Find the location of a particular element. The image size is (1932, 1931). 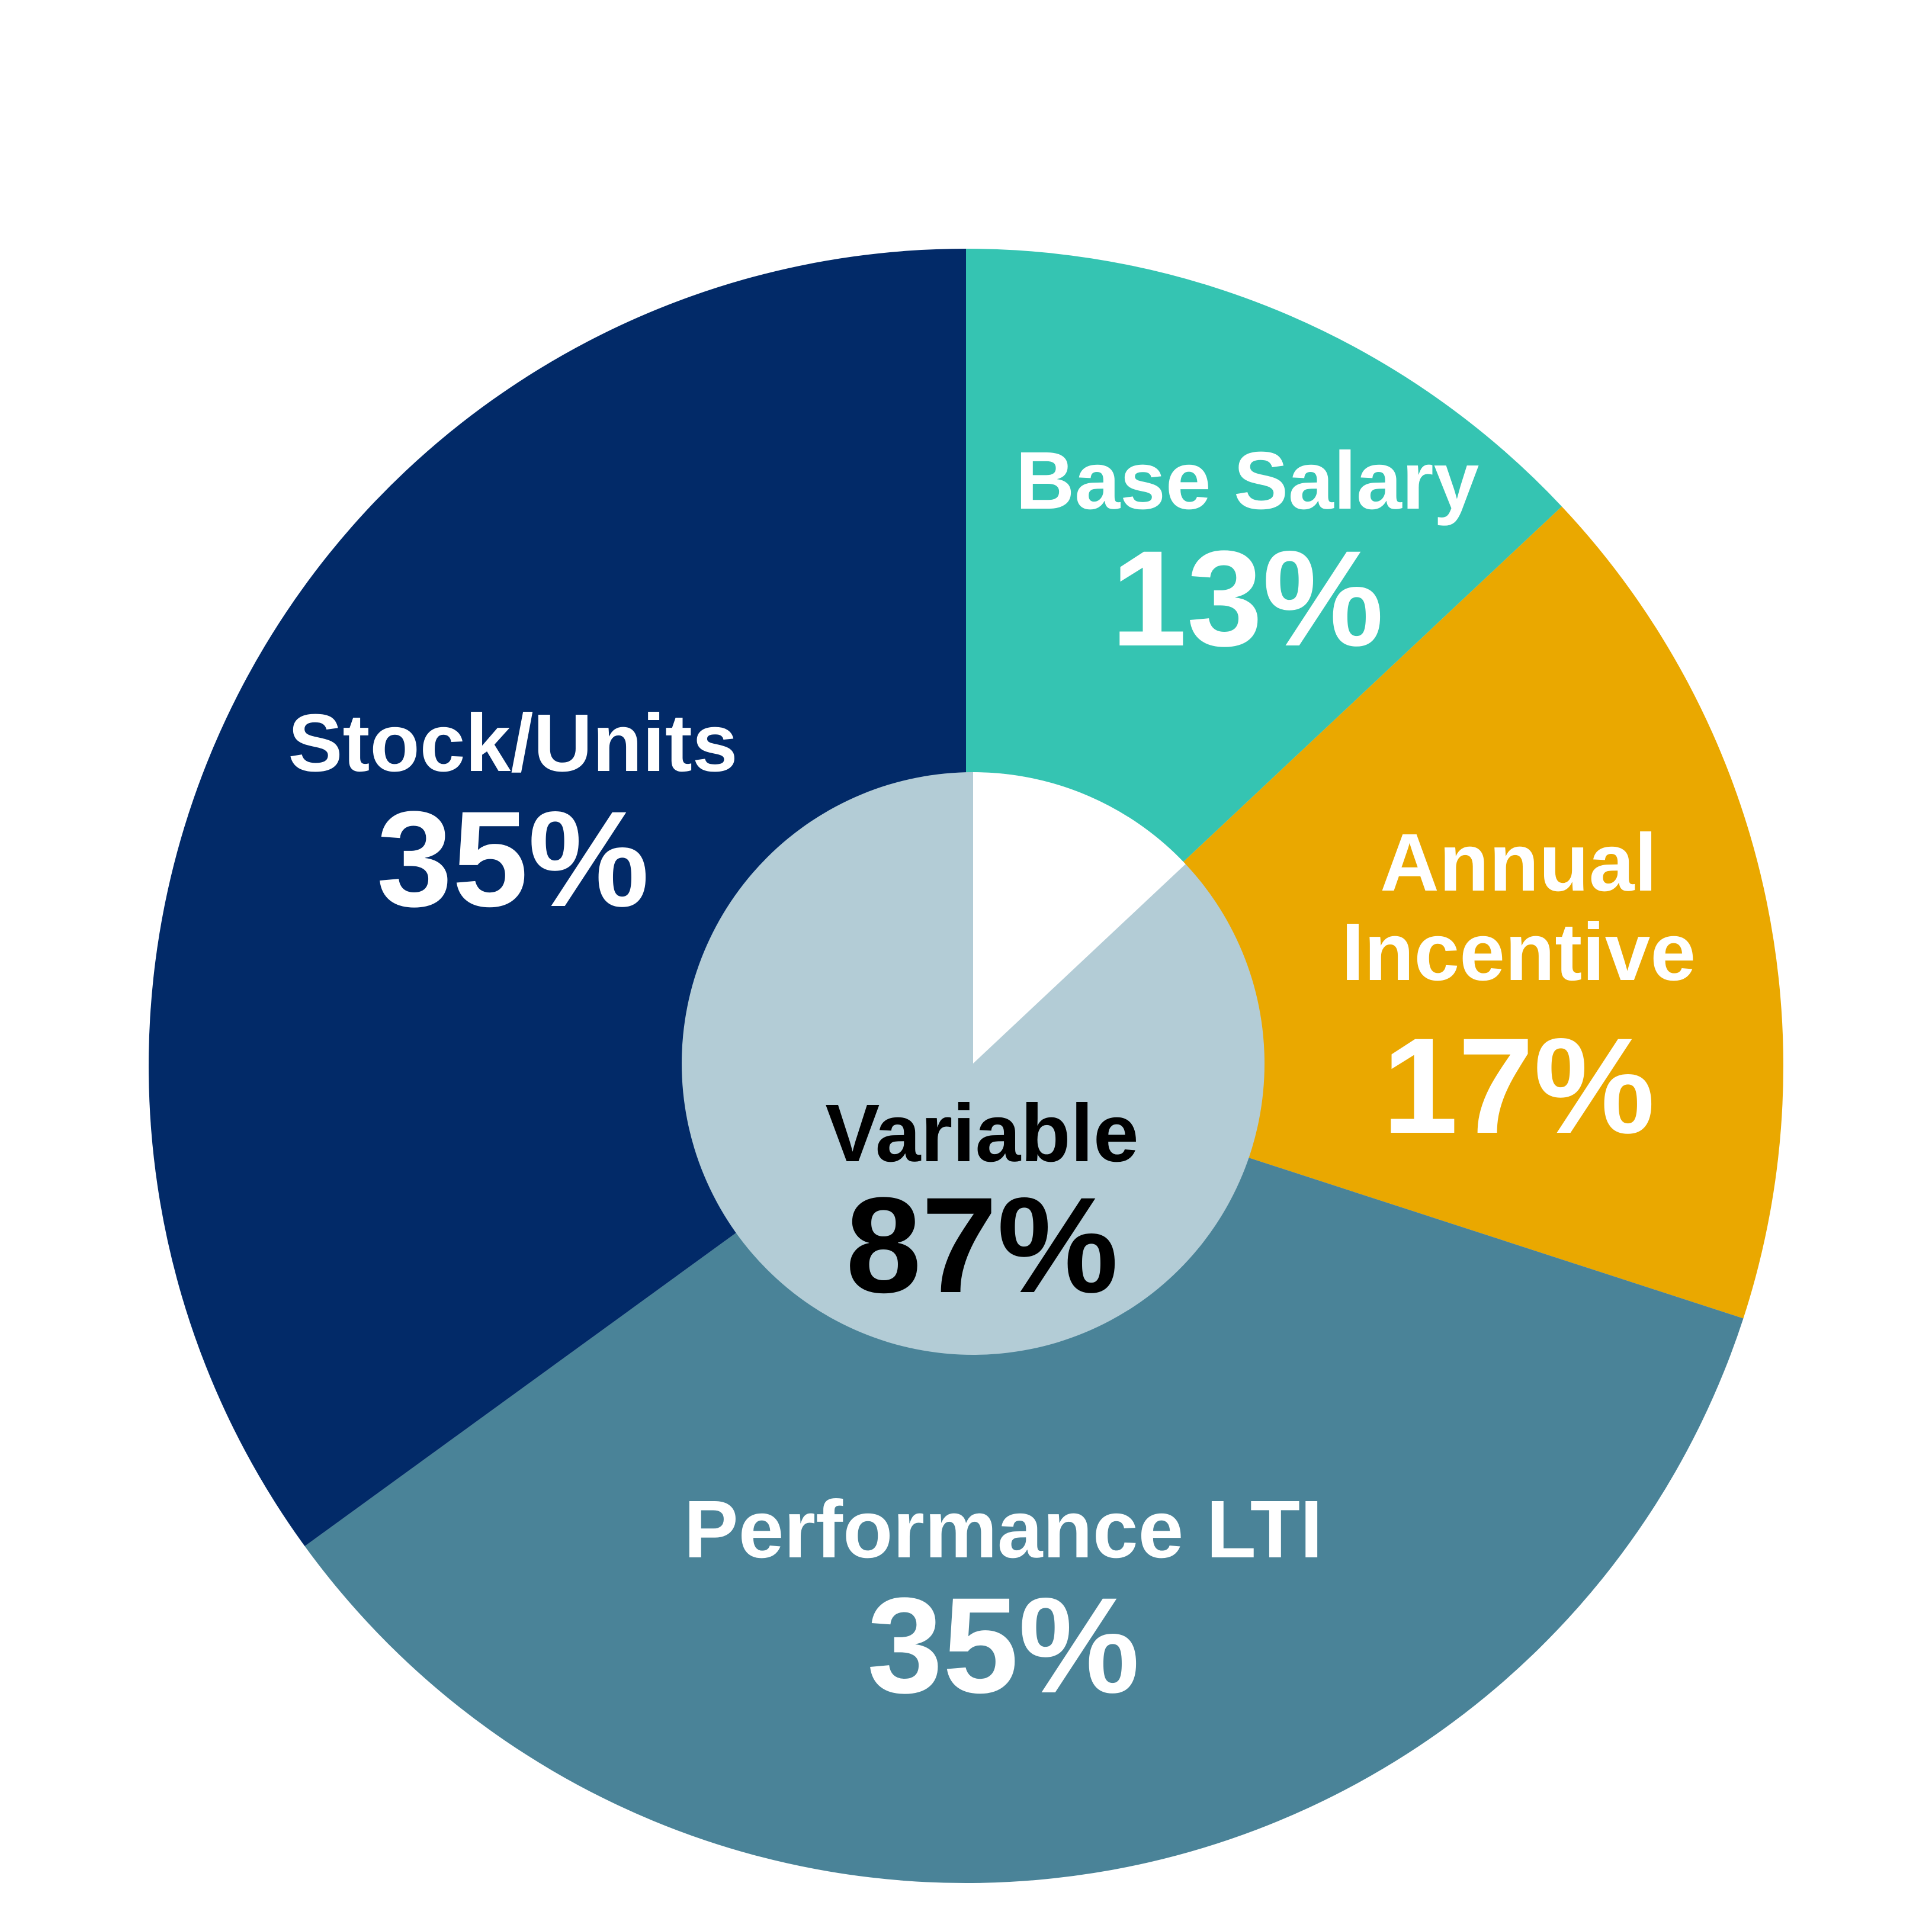

slice-label-4-line-1: Stock/Units is located at coordinates (512, 743).